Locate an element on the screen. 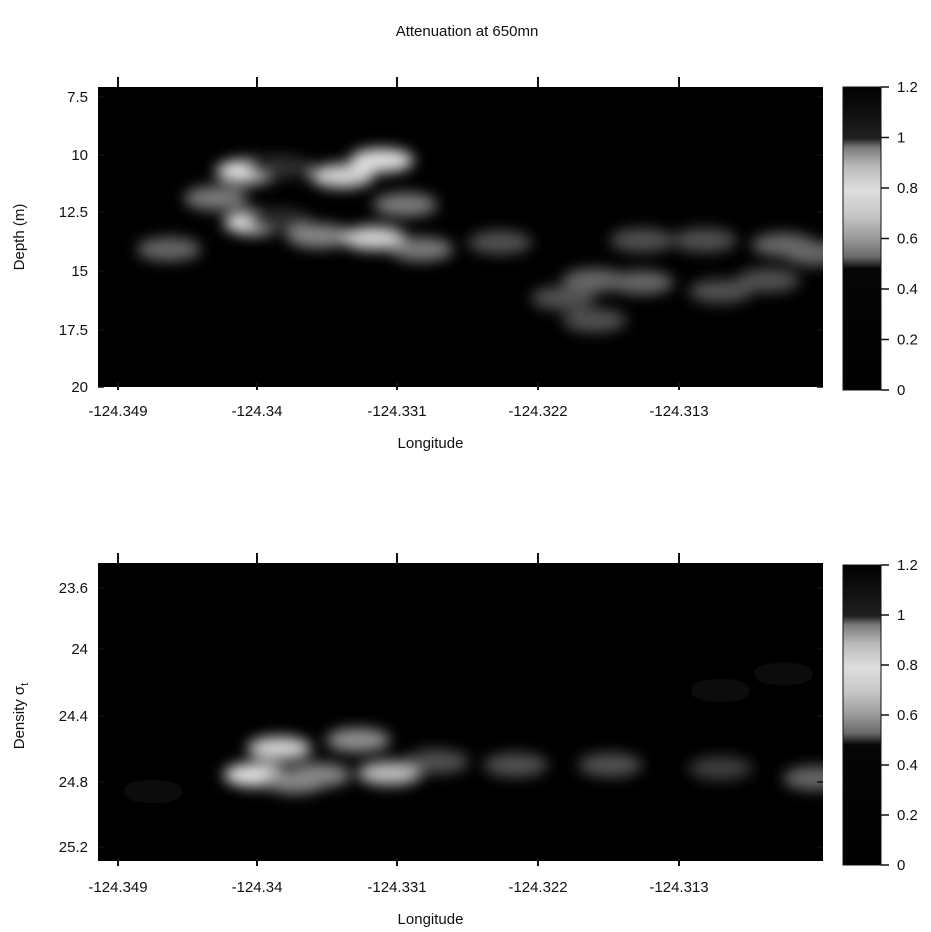 This screenshot has width=931, height=932. y-tick-label: 25.2 is located at coordinates (73, 847).